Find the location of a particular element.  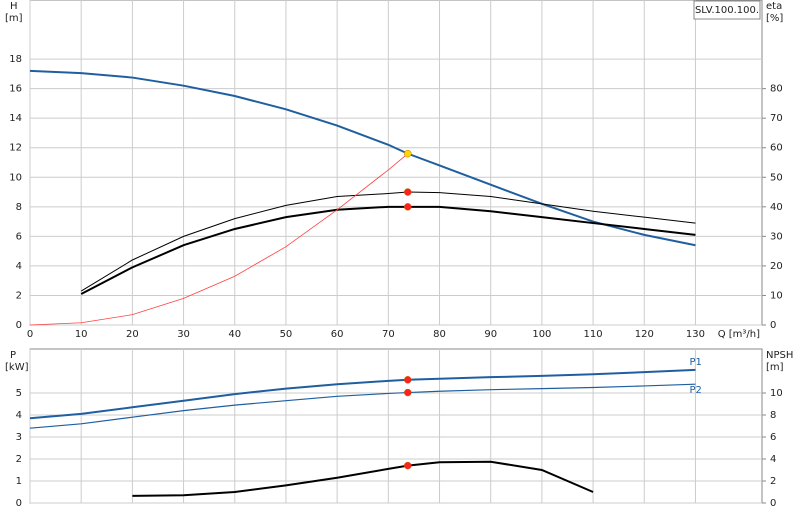

y2-tick-label: 80 is located at coordinates (776, 89).